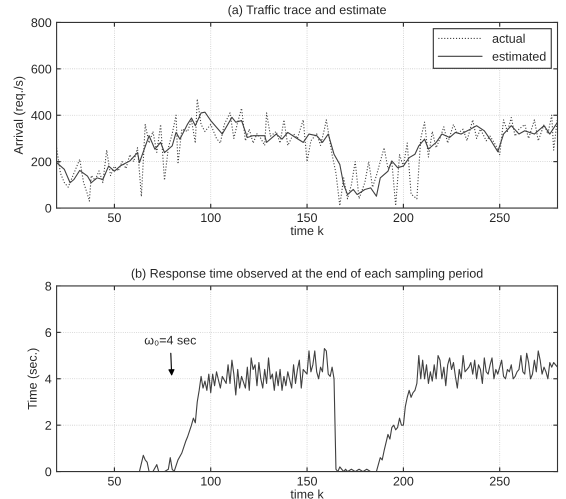  What do you see at coordinates (508, 38) in the screenshot?
I see `legend-label: actual` at bounding box center [508, 38].